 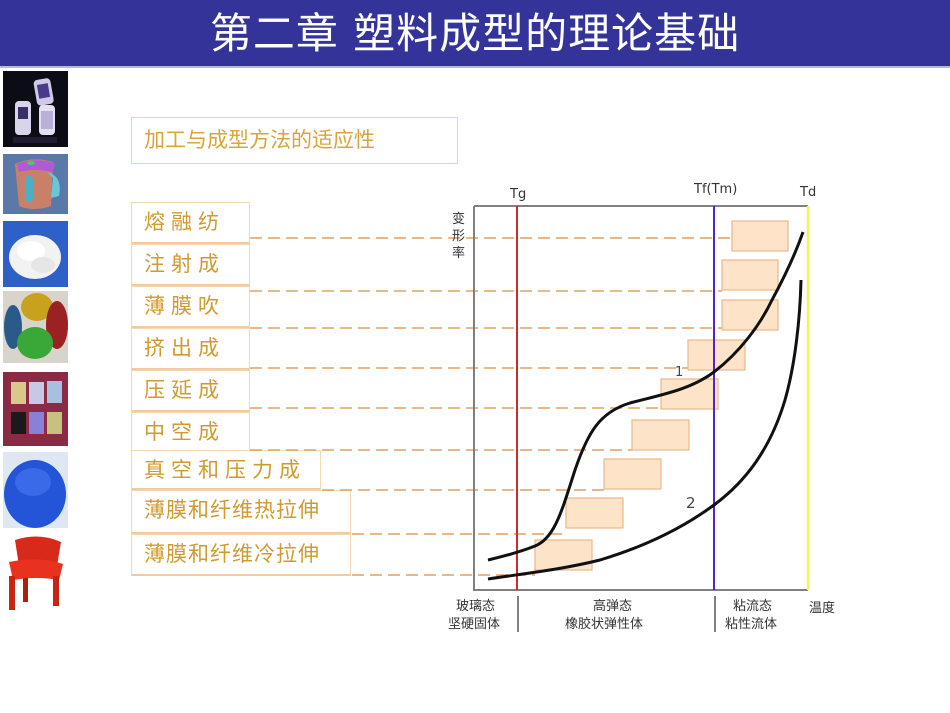 What do you see at coordinates (190, 307) in the screenshot?
I see `method-label-film-blowing: 薄膜吹` at bounding box center [190, 307].